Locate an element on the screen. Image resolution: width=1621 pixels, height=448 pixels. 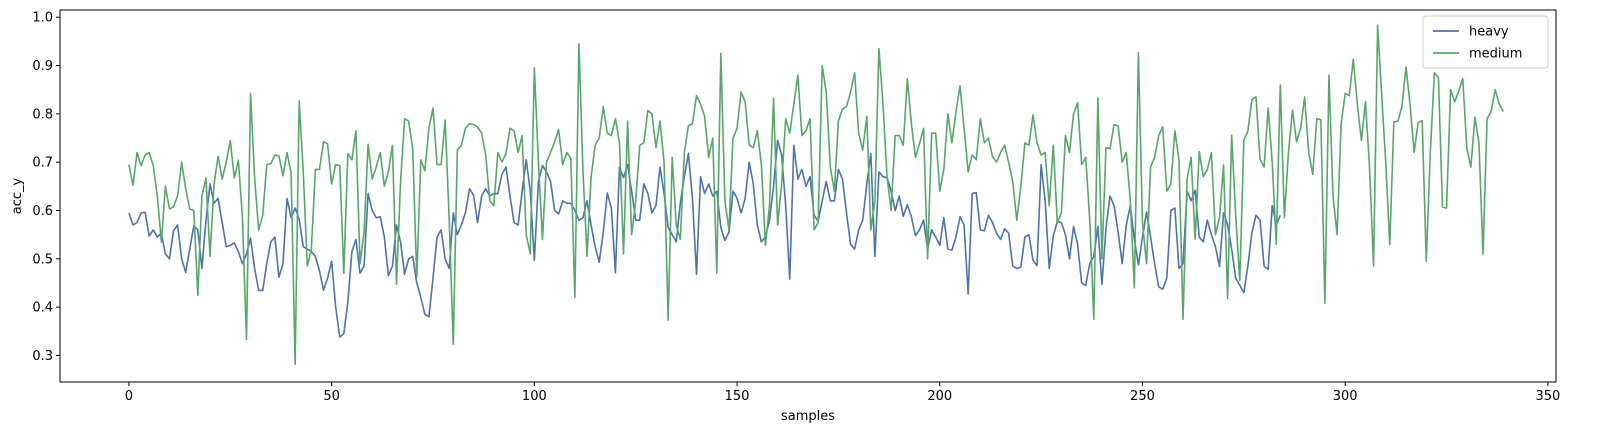
x-axis-label: samples is located at coordinates (808, 416).